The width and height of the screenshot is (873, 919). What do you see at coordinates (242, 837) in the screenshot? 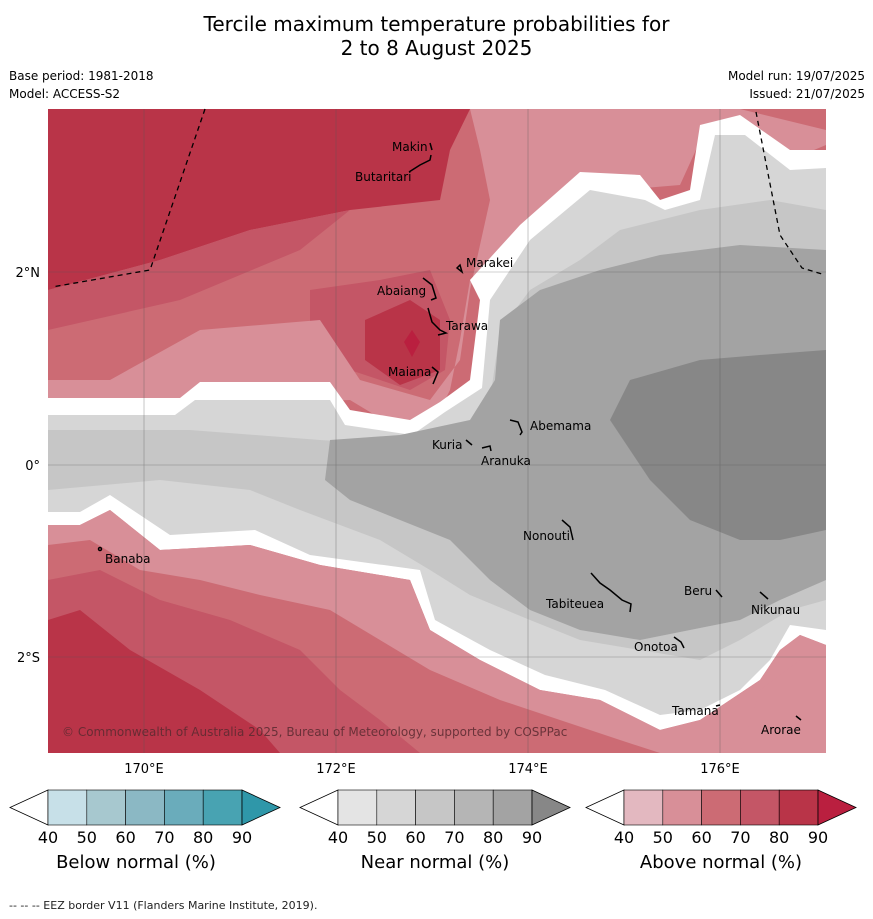
I see `colorbar-below-tick: 90` at bounding box center [242, 837].